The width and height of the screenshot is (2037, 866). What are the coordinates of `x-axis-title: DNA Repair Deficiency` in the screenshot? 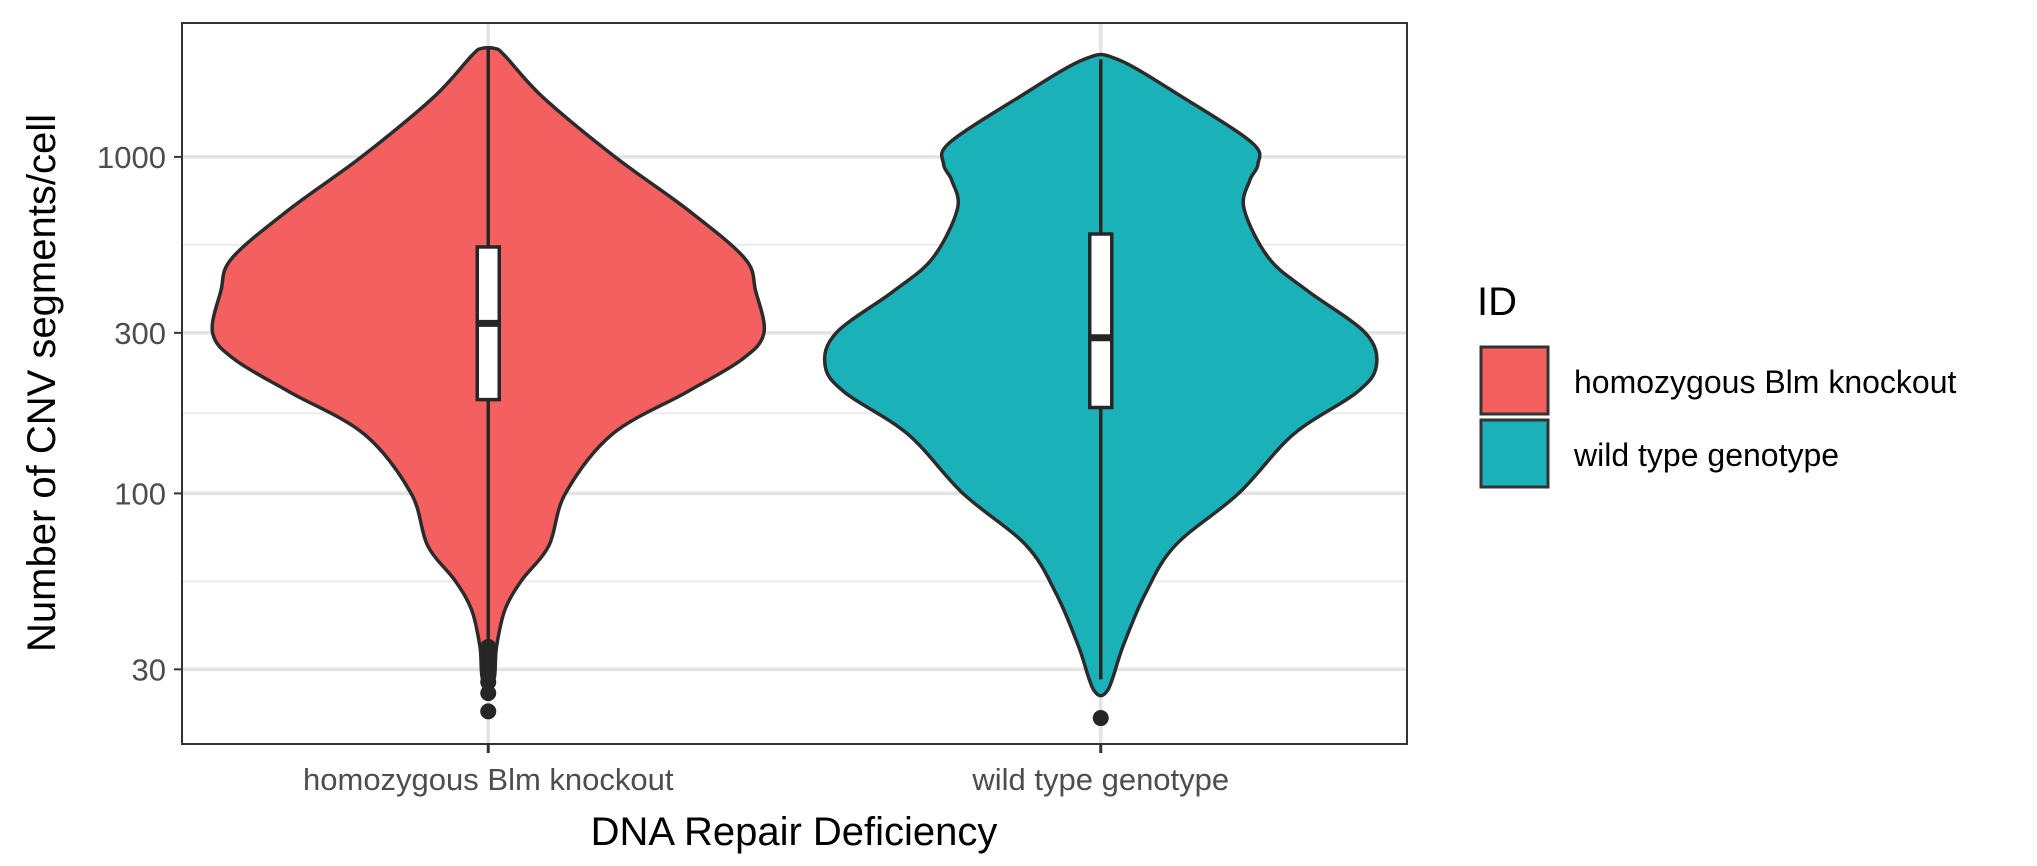 It's located at (794, 832).